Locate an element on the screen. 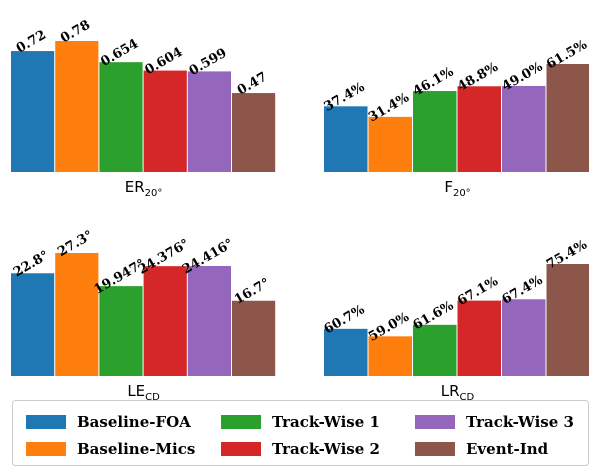  legend-label-2: Baseline-Mics is located at coordinates (136, 449).